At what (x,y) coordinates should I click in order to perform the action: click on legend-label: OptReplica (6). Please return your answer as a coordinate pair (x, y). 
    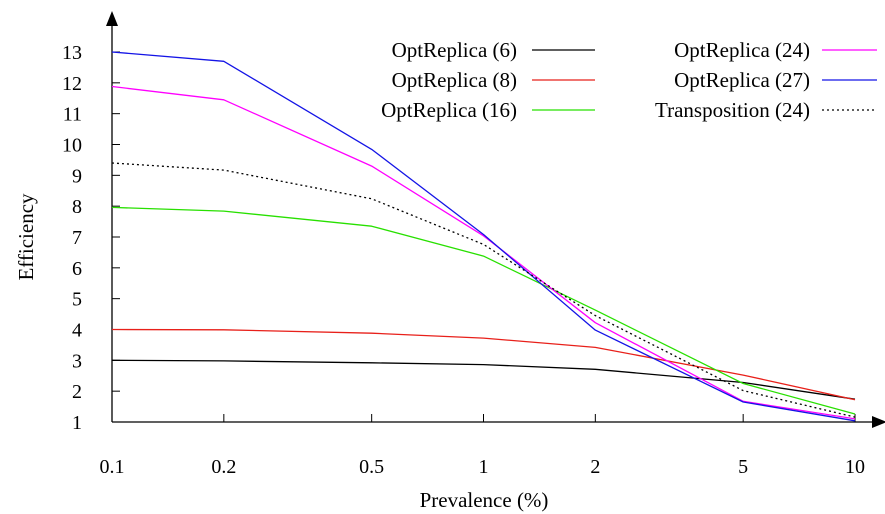
    Looking at the image, I should click on (454, 50).